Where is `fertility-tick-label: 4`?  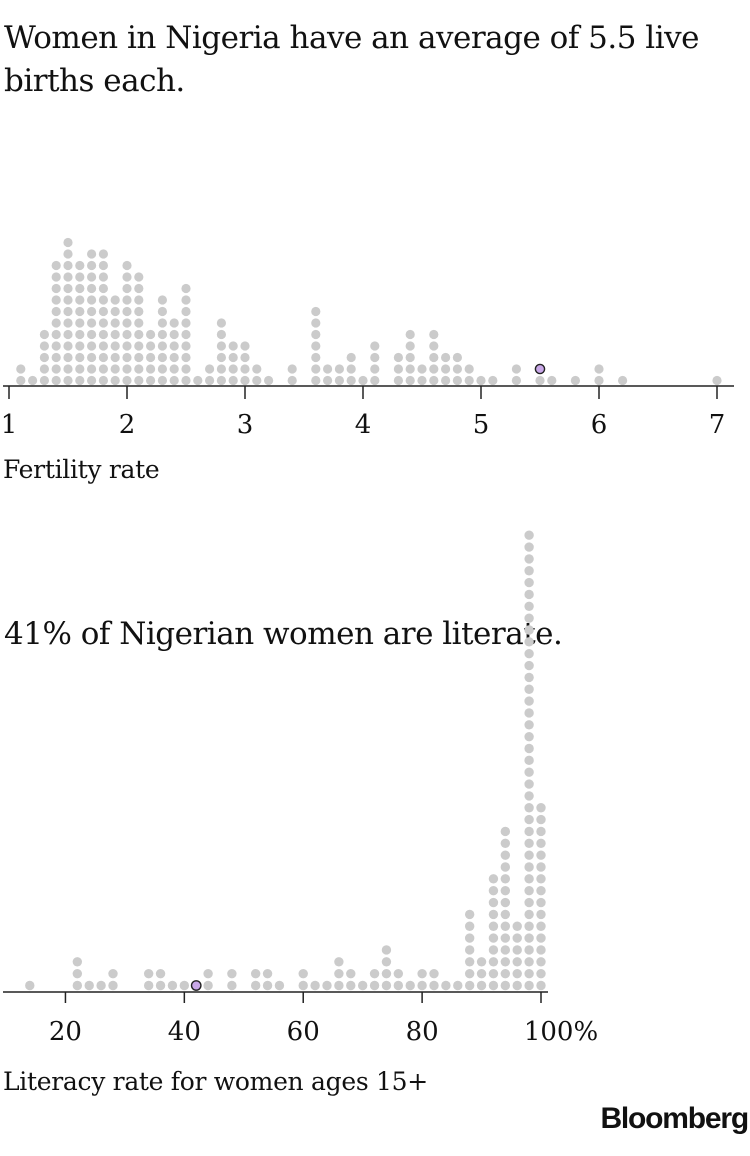
fertility-tick-label: 4 is located at coordinates (363, 425).